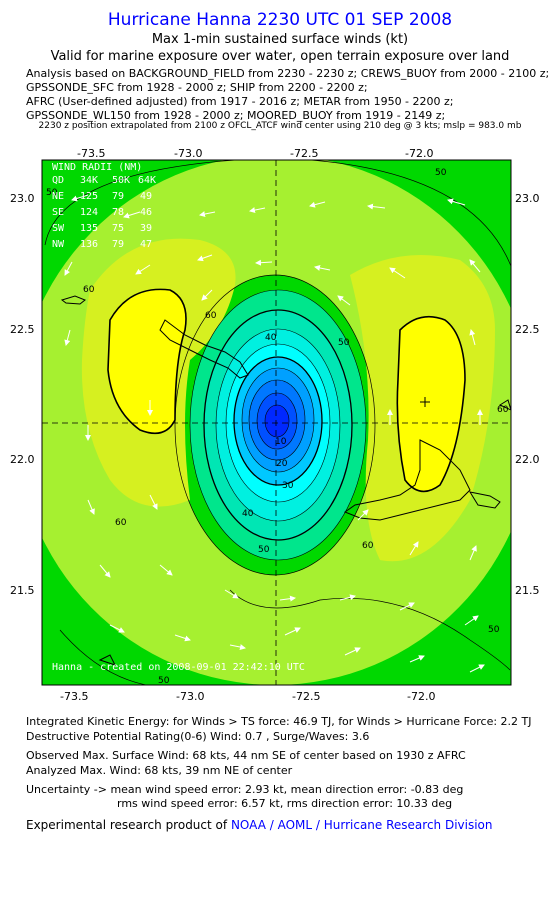  I want to click on contour-60-south, so click(370, 630).